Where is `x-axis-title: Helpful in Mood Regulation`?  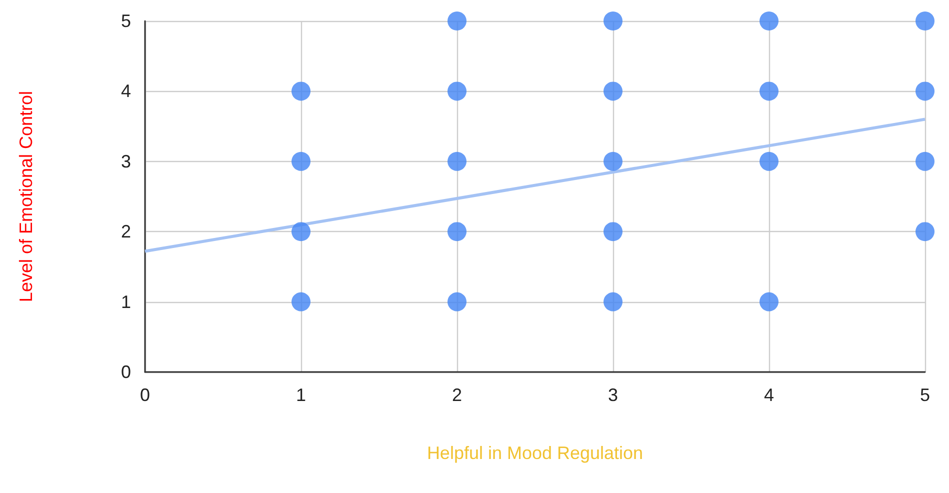
x-axis-title: Helpful in Mood Regulation is located at coordinates (535, 453).